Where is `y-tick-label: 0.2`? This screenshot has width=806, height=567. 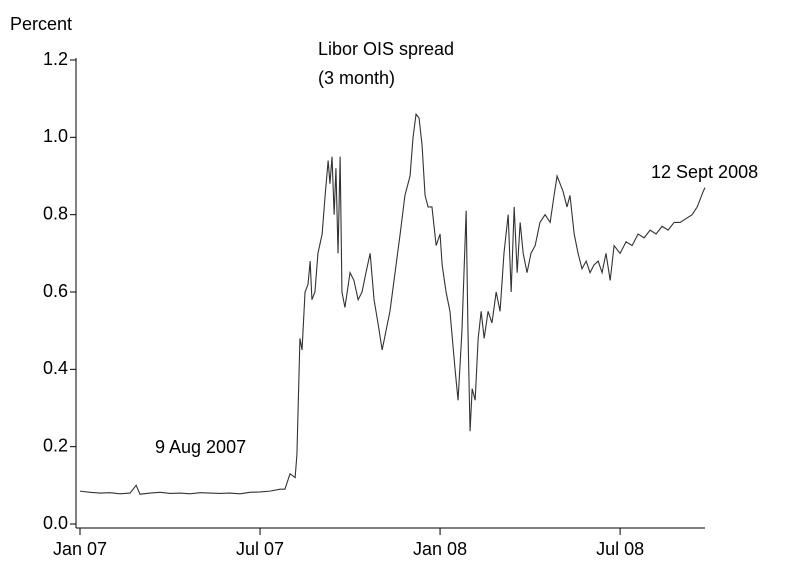 y-tick-label: 0.2 is located at coordinates (55, 445).